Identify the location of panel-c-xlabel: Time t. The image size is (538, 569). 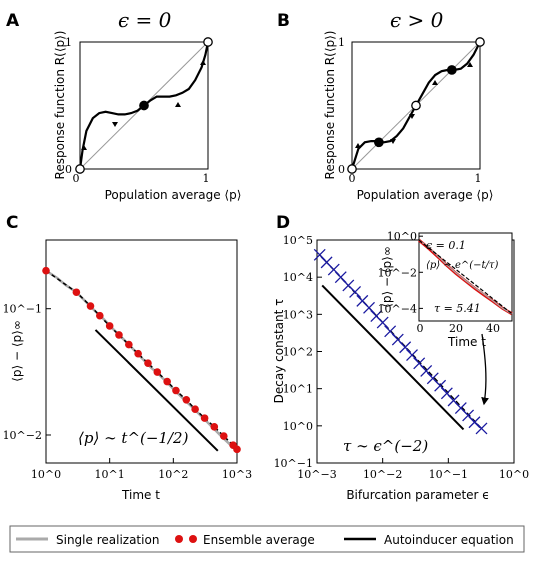
(140, 495).